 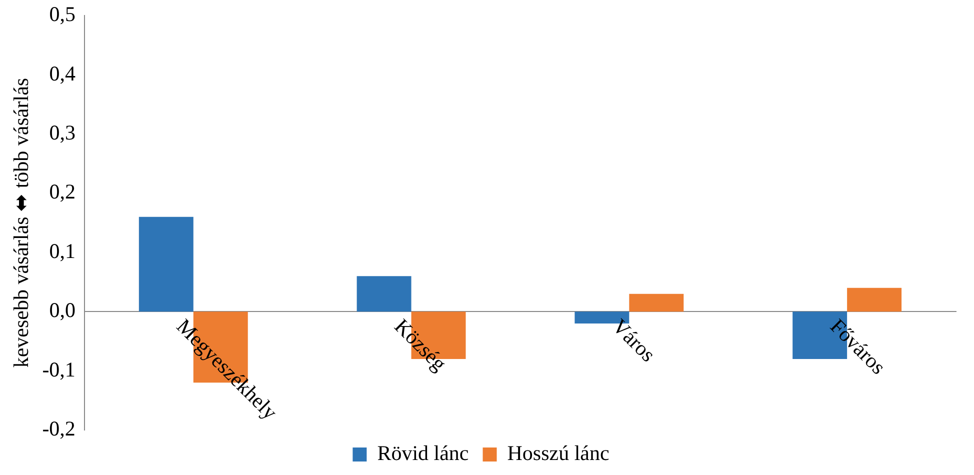 What do you see at coordinates (558, 453) in the screenshot?
I see `legend-label: Hosszú lánc` at bounding box center [558, 453].